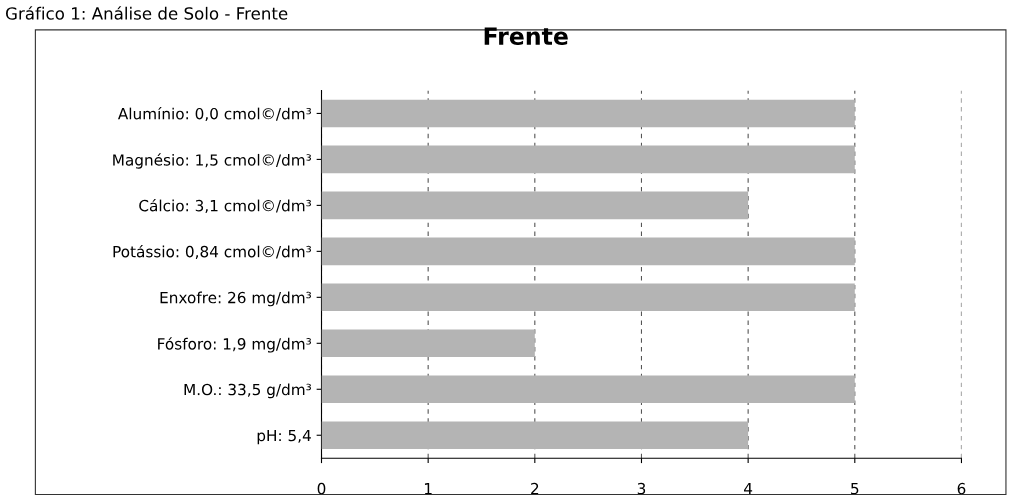  I want to click on y-tick-label: Alumínio: 0,0 cmol©/dm³, so click(214, 114).